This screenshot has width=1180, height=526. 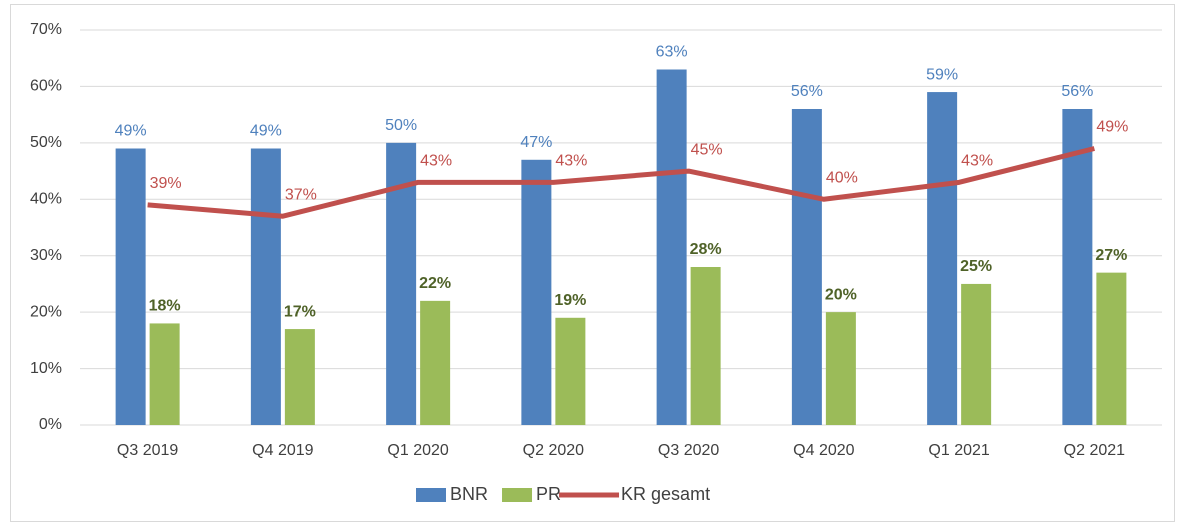 What do you see at coordinates (942, 74) in the screenshot?
I see `data-label: 59%` at bounding box center [942, 74].